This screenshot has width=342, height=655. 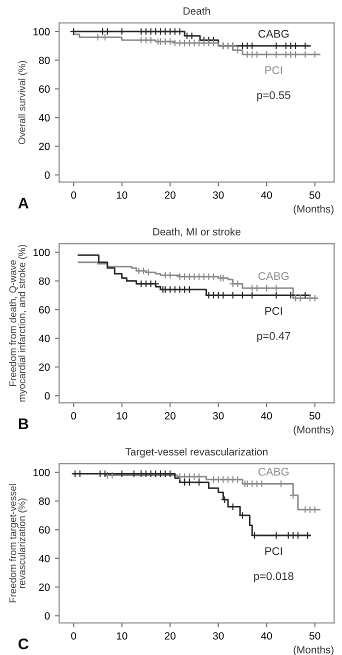 I want to click on text: C, so click(x=23, y=644).